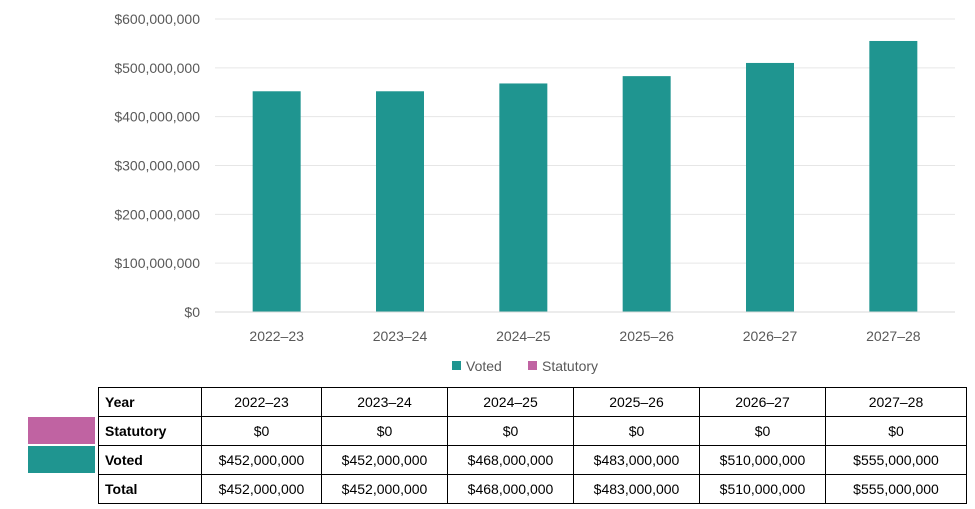 The width and height of the screenshot is (975, 509). I want to click on x-tick-label: 2022–23, so click(276, 336).